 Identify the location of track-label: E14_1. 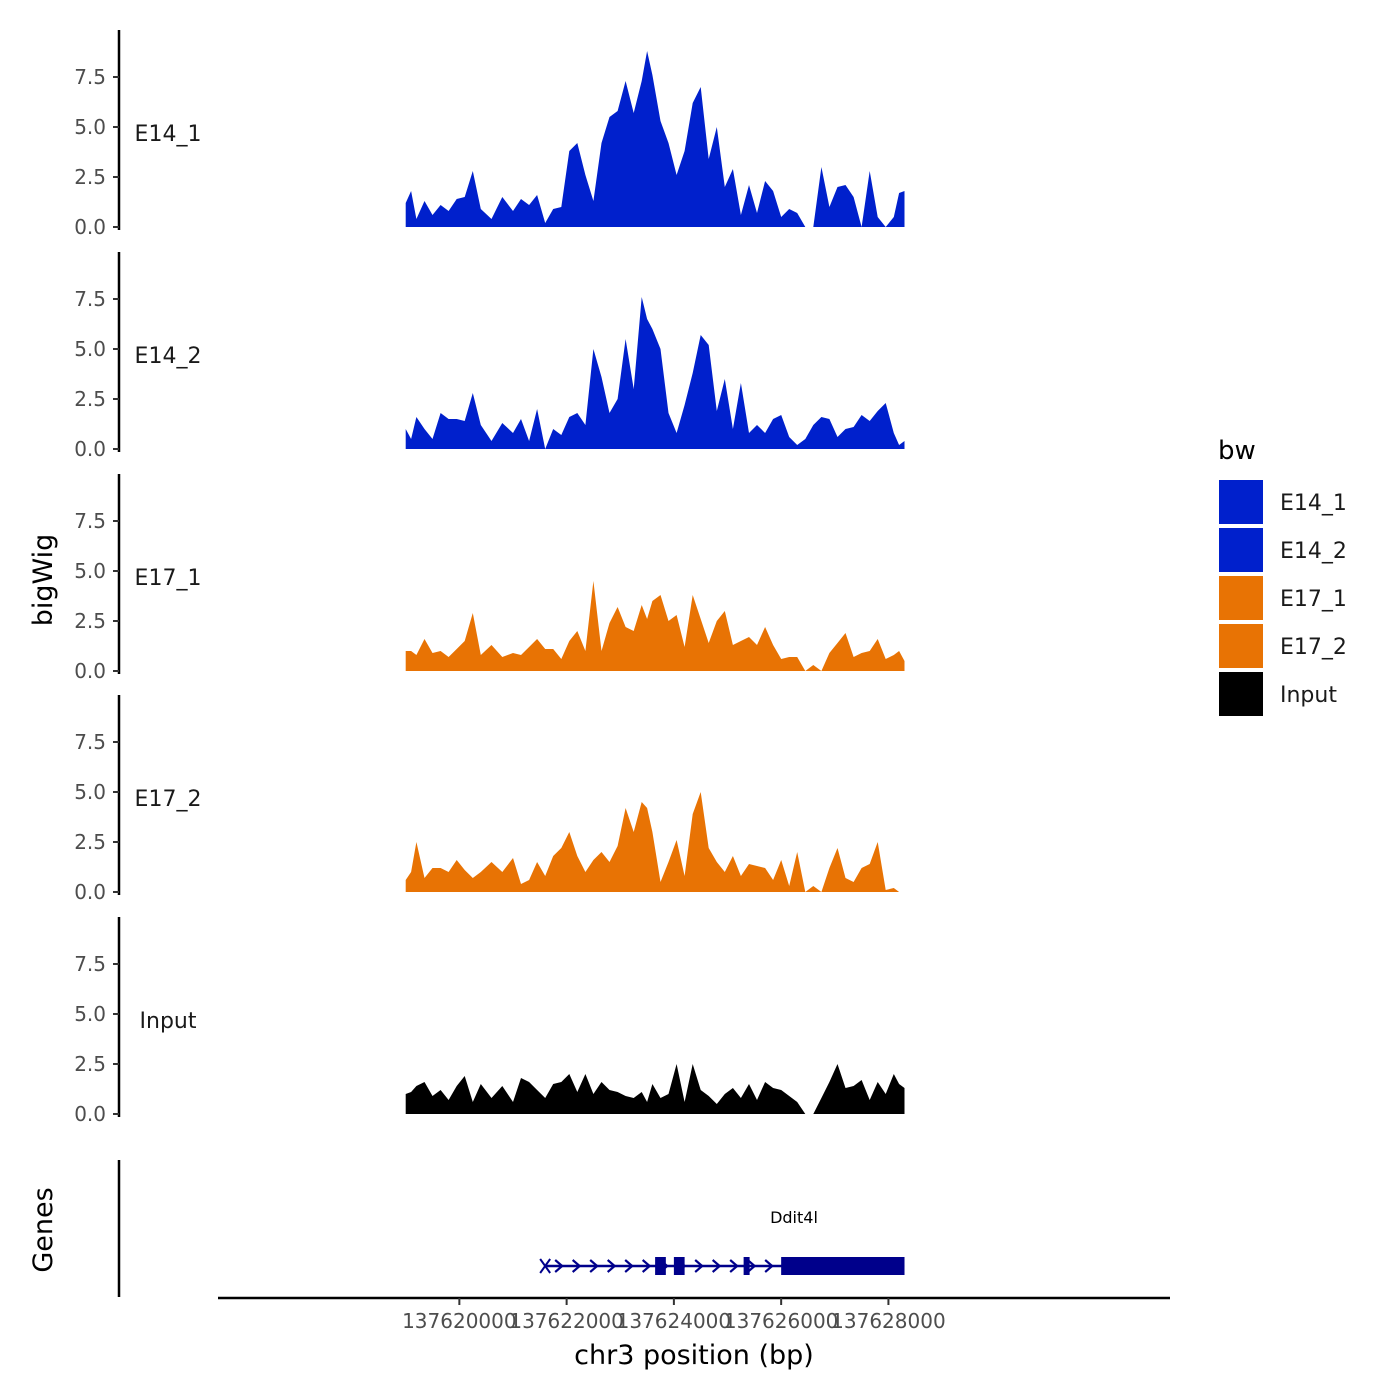
(168, 134).